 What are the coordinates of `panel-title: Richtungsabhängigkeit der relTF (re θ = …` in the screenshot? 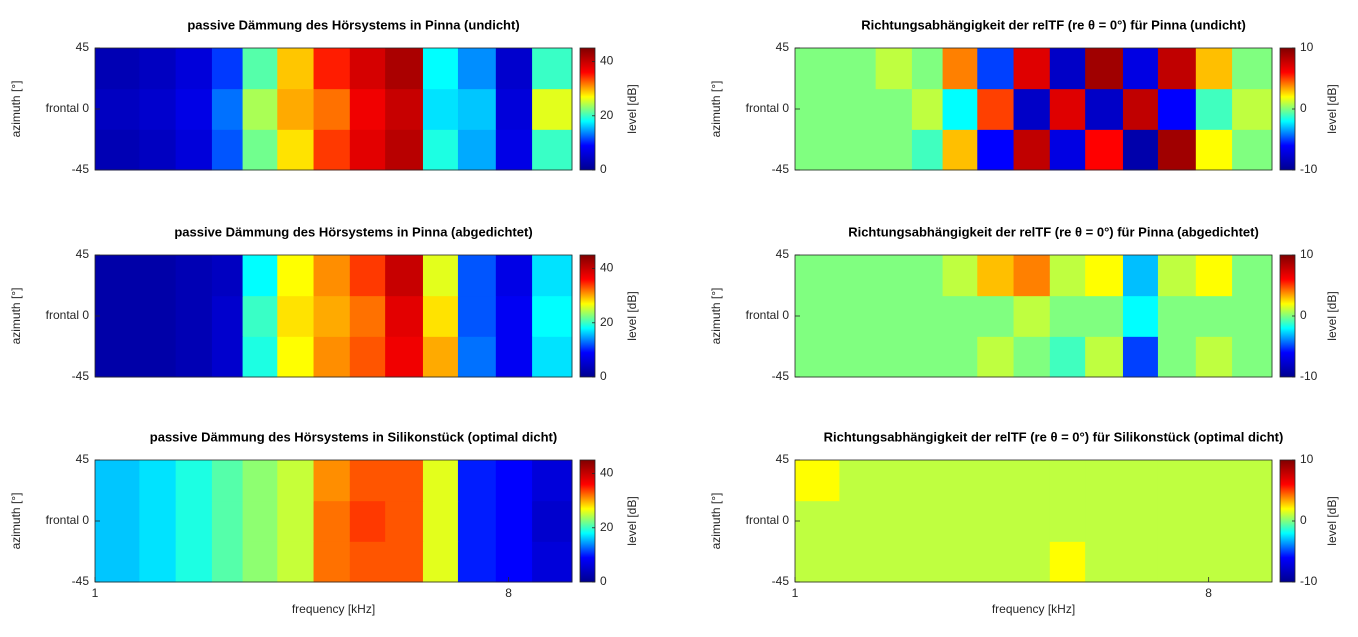 It's located at (1054, 436).